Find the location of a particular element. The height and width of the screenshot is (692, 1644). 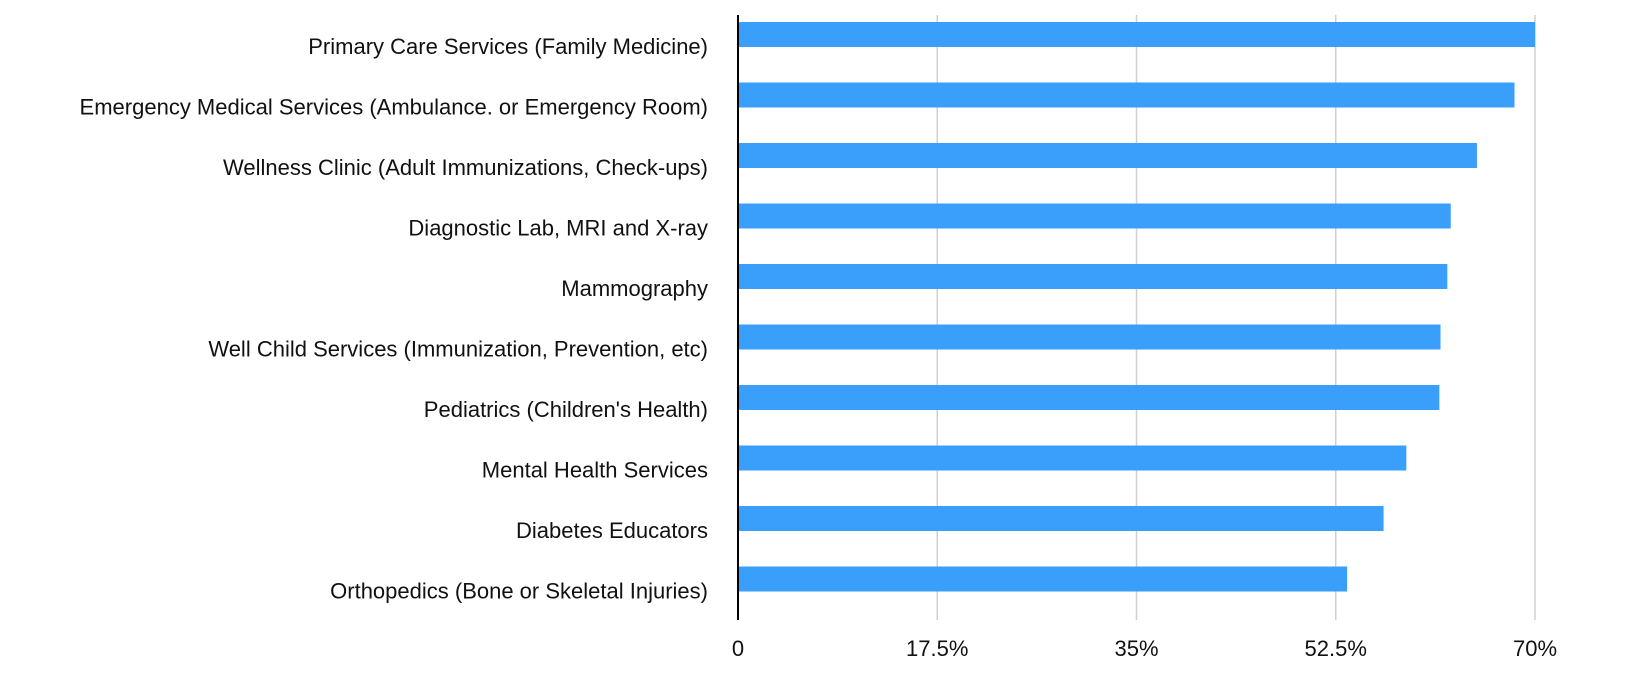

y-tick-label: Diabetes Educators is located at coordinates (612, 530).